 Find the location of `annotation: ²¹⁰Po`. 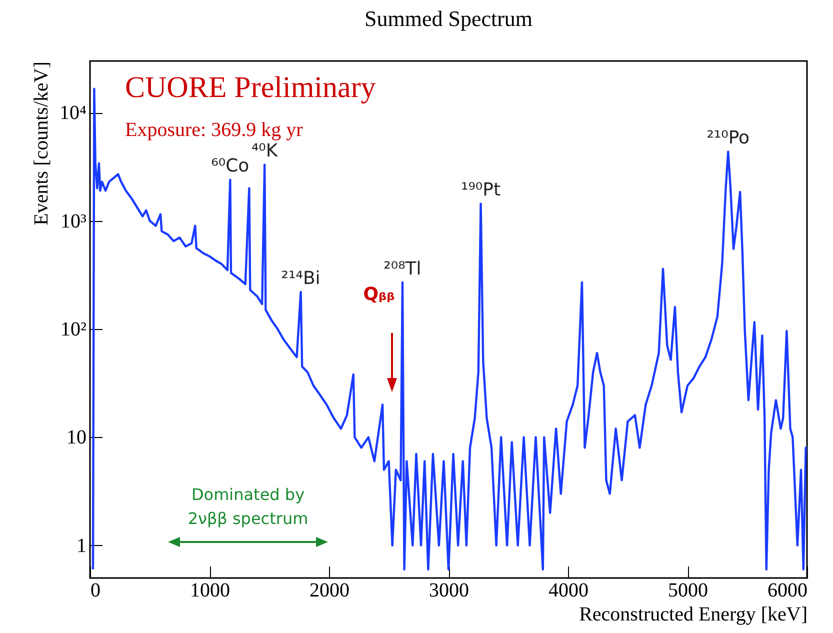

annotation: ²¹⁰Po is located at coordinates (728, 138).